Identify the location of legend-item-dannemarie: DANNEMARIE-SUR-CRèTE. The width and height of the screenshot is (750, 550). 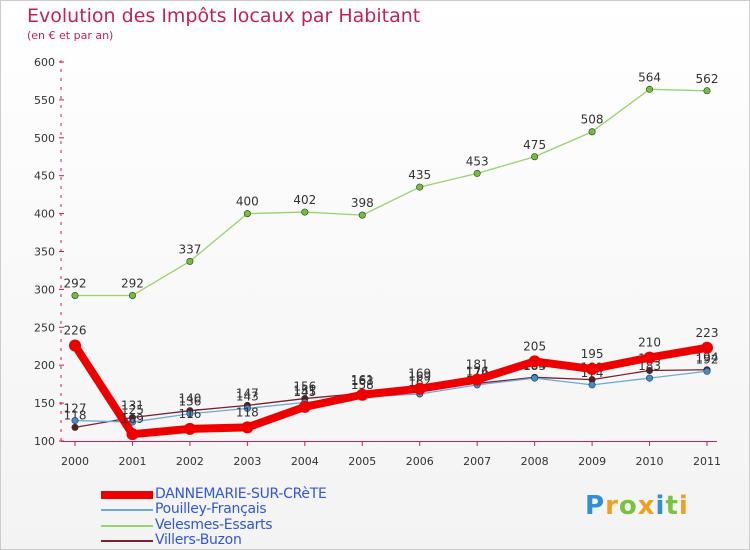
(261, 494).